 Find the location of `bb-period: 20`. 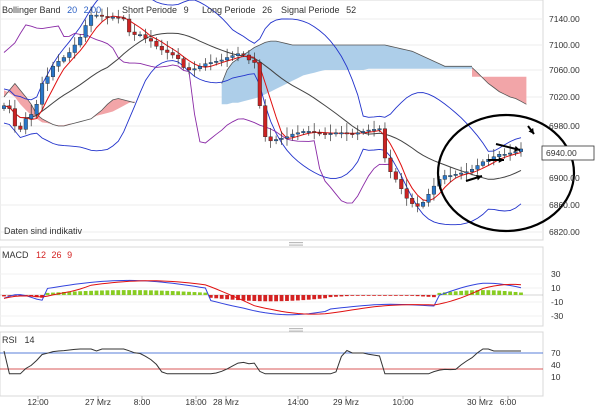

bb-period: 20 is located at coordinates (72, 10).